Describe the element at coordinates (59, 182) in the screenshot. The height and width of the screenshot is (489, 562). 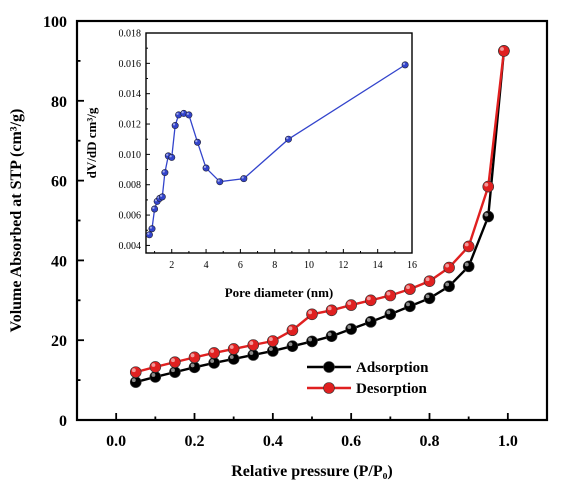
I see `main-y-tick-label: 60` at that location.